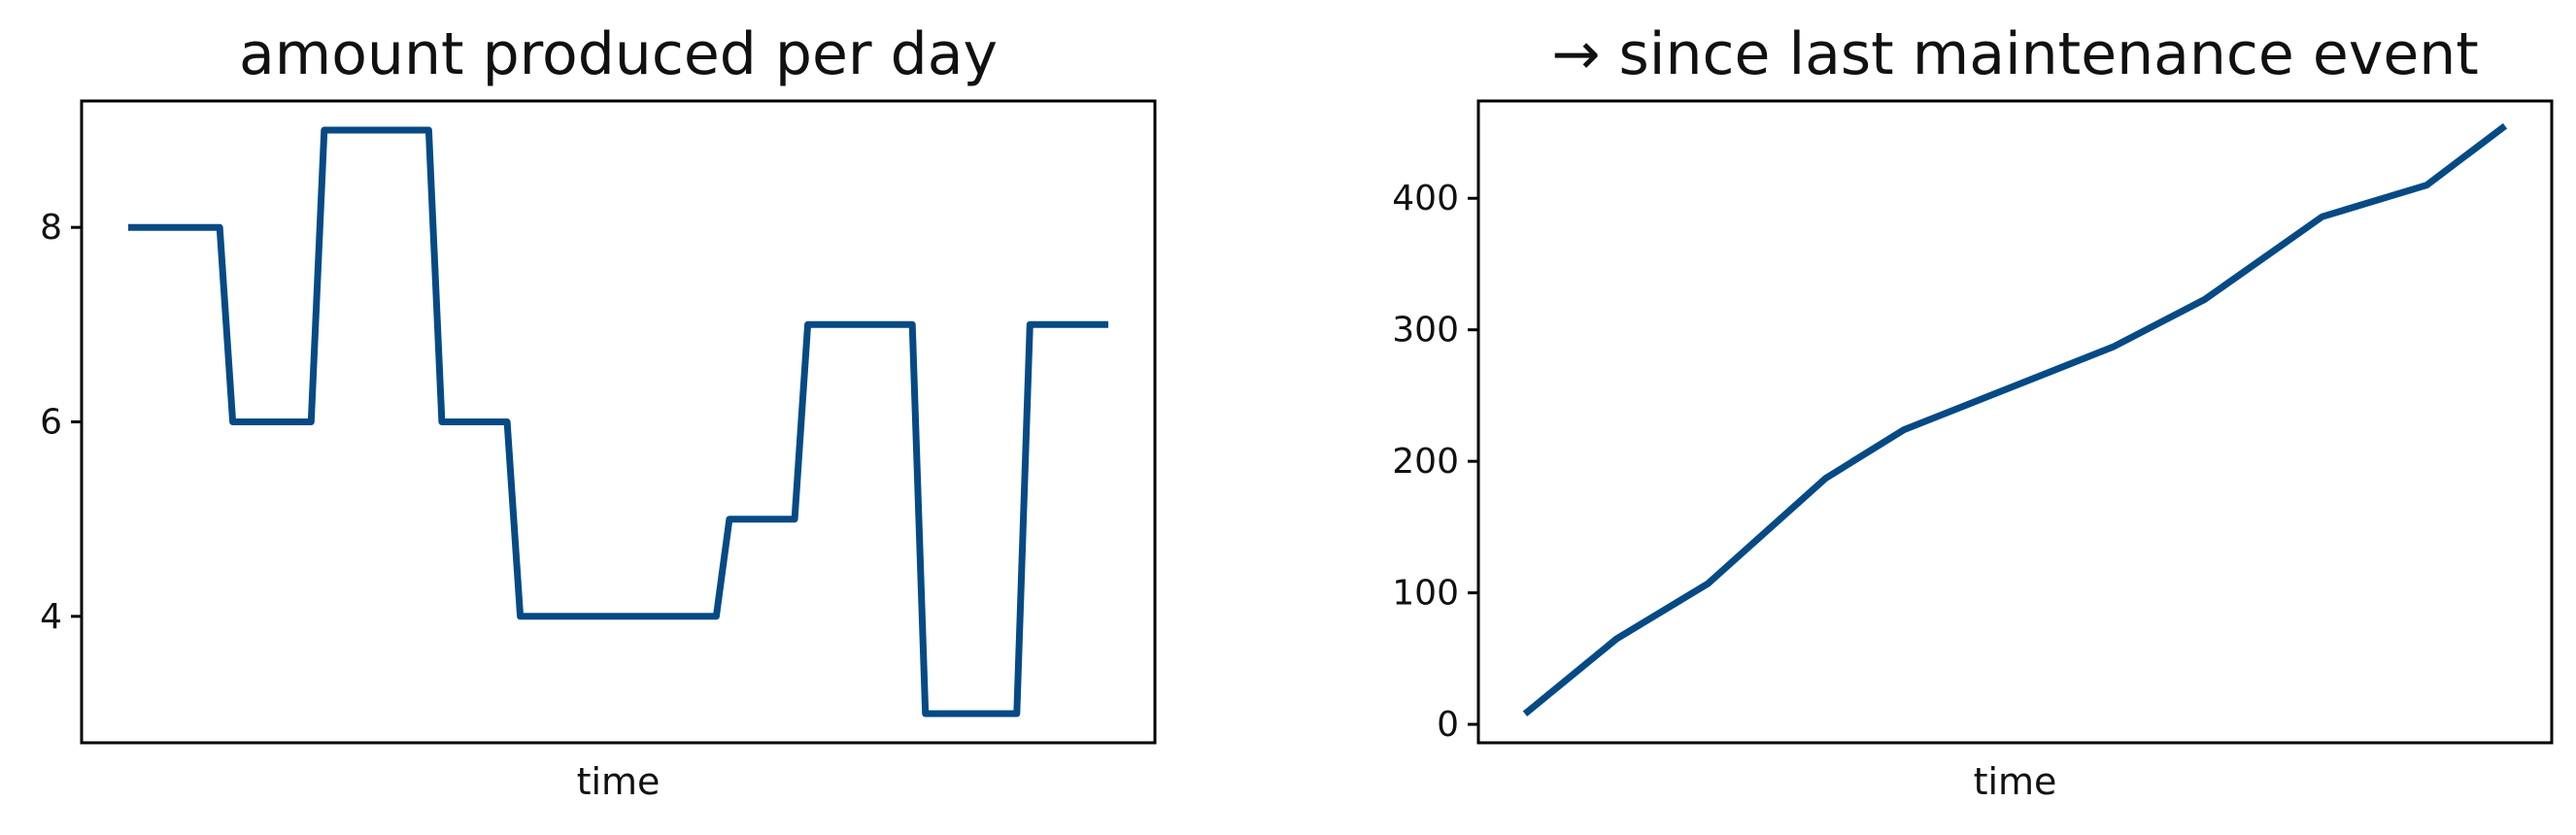 This screenshot has height=835, width=2576. Describe the element at coordinates (1425, 331) in the screenshot. I see `y-tick-label: 300` at that location.